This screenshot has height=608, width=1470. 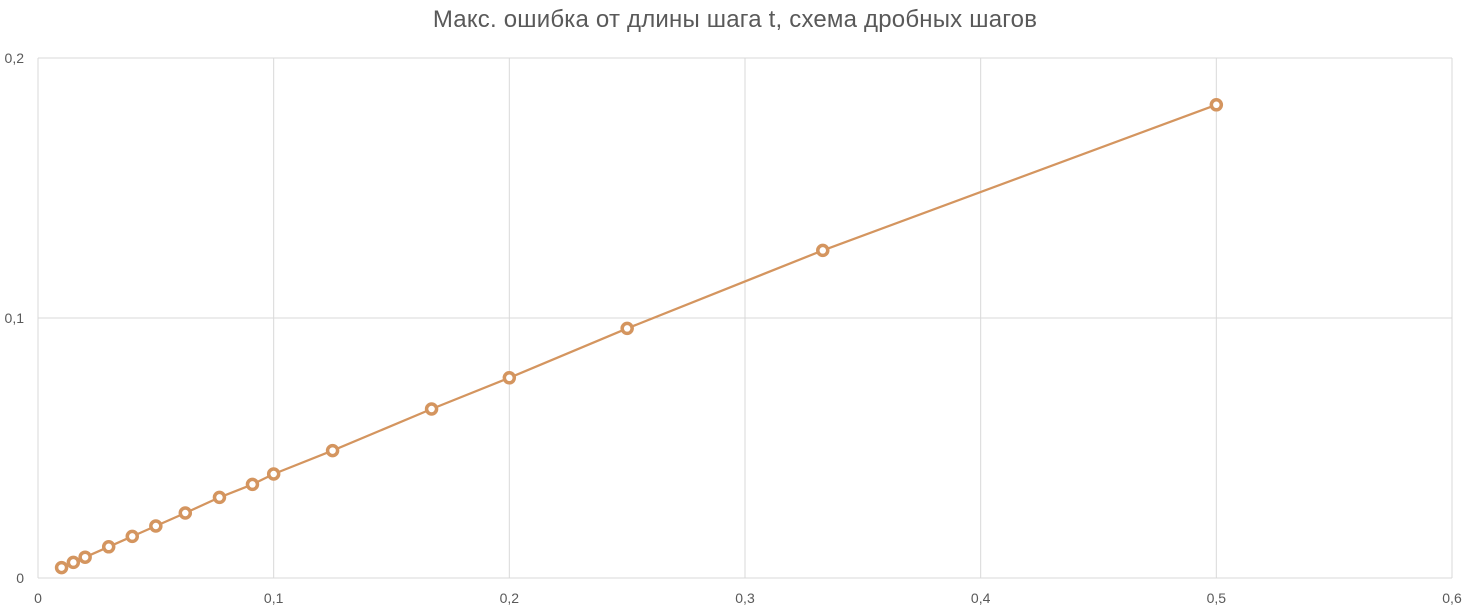 What do you see at coordinates (1217, 598) in the screenshot?
I see `x-tick-label: 0,5` at bounding box center [1217, 598].